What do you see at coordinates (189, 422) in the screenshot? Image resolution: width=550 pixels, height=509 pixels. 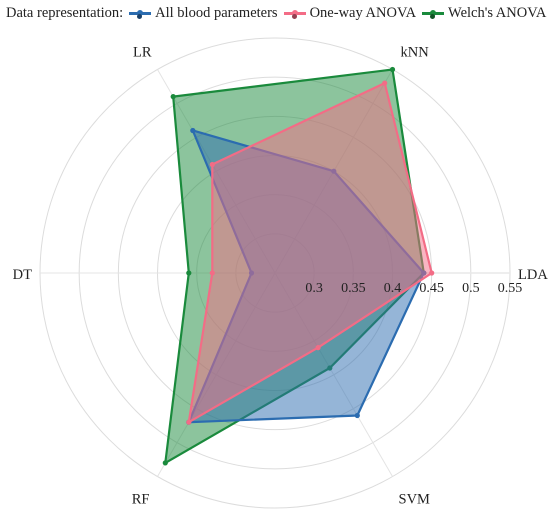 I see `data-point-one-way-anova-rf` at bounding box center [189, 422].